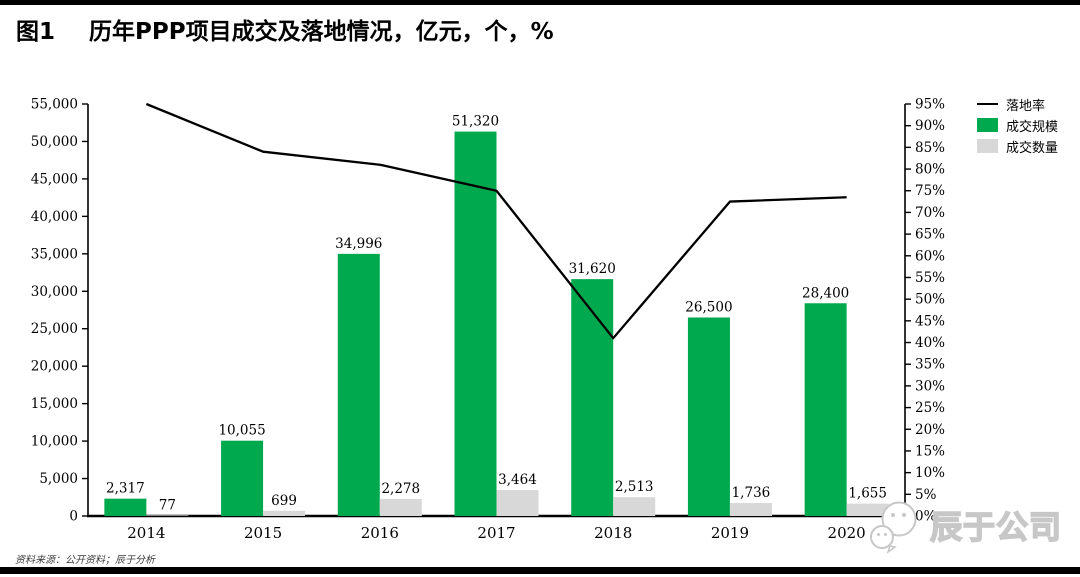  Describe the element at coordinates (54, 254) in the screenshot. I see `y-axis-left-tick-label: 35,000` at that location.